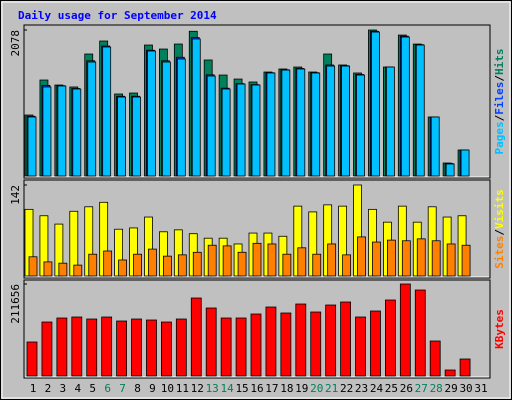  I want to click on x-tick-label: 6, so click(107, 388).